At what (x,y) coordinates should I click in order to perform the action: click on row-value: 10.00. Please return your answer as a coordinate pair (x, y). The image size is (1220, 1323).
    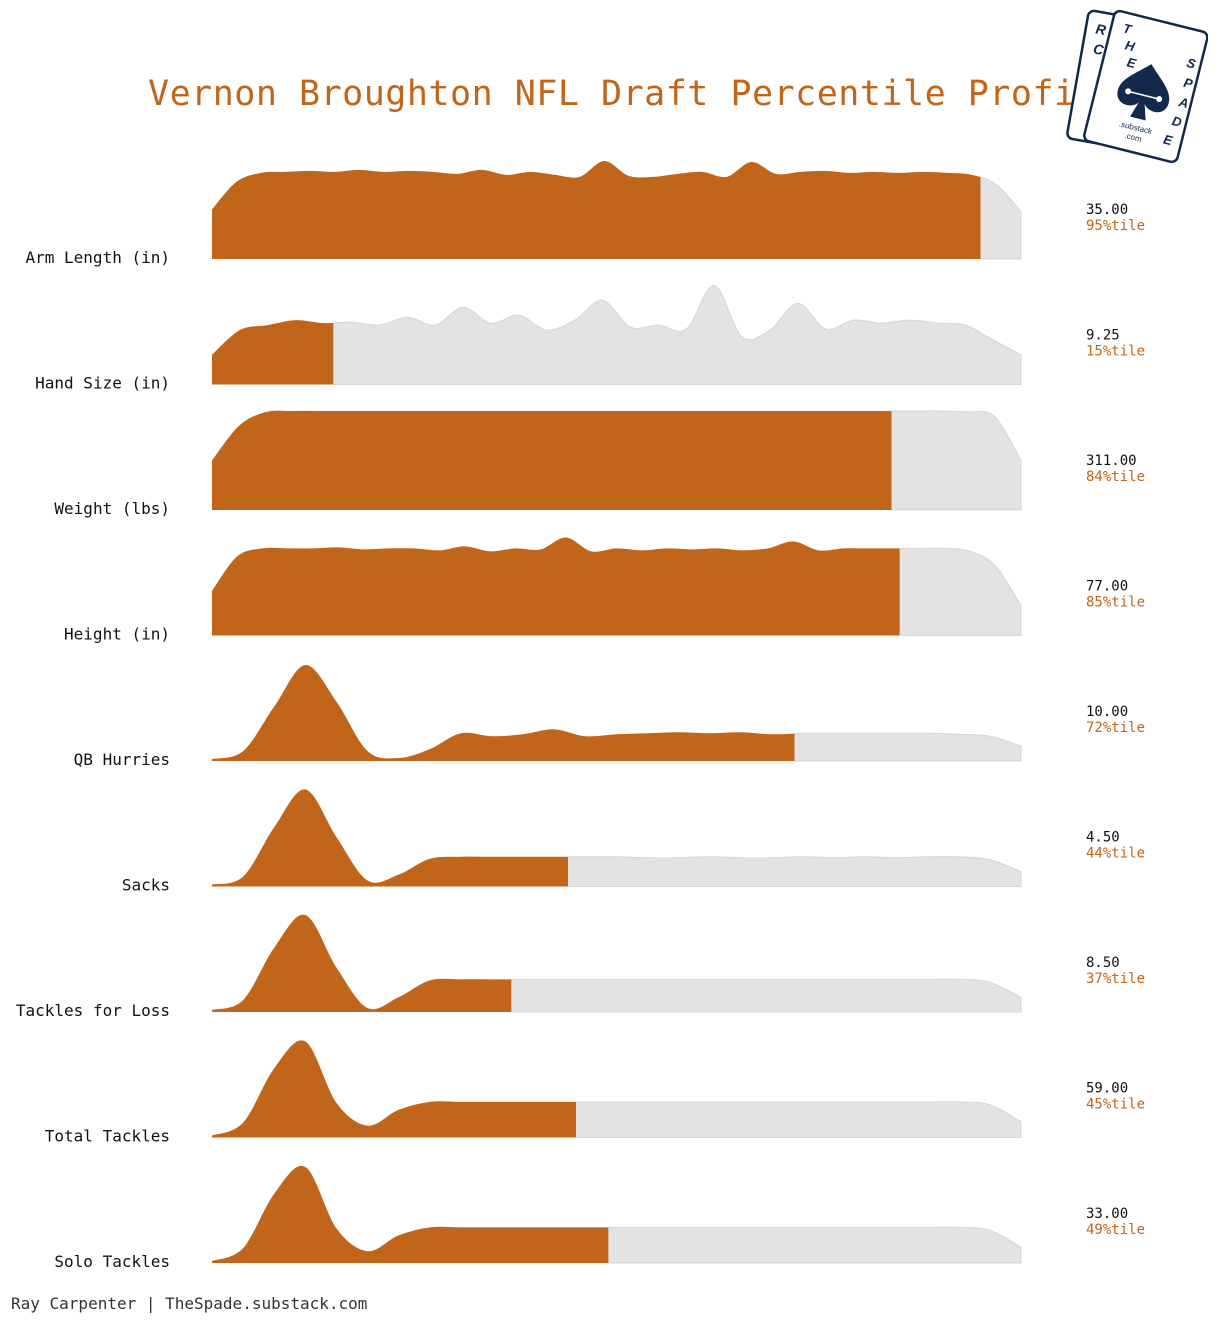
    Looking at the image, I should click on (1107, 712).